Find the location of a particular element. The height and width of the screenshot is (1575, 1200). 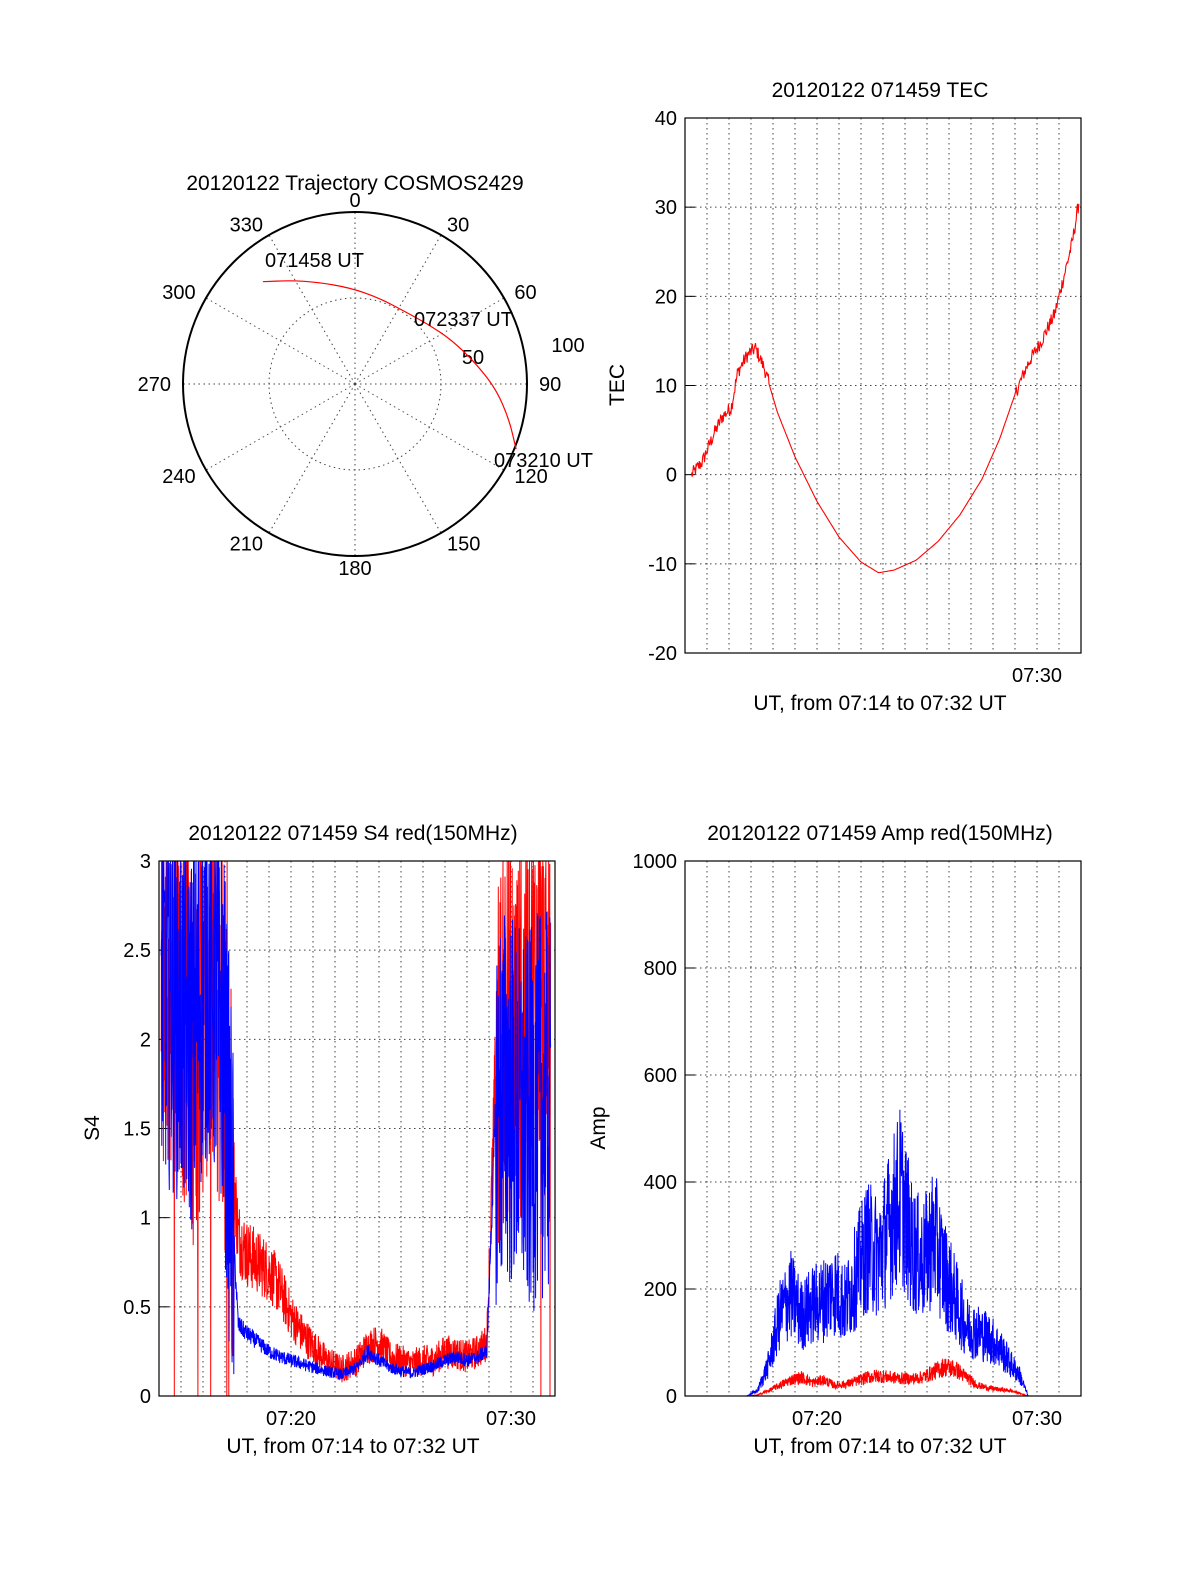

polar-trajectory-line is located at coordinates (389, 365).